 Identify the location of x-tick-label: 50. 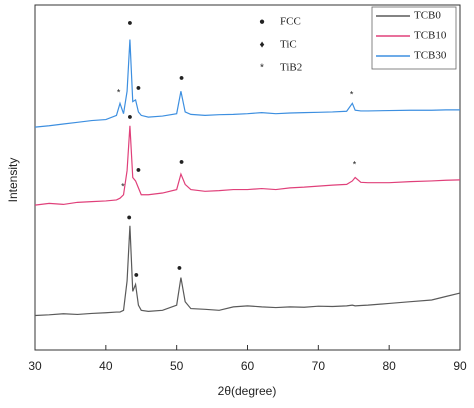
(177, 366).